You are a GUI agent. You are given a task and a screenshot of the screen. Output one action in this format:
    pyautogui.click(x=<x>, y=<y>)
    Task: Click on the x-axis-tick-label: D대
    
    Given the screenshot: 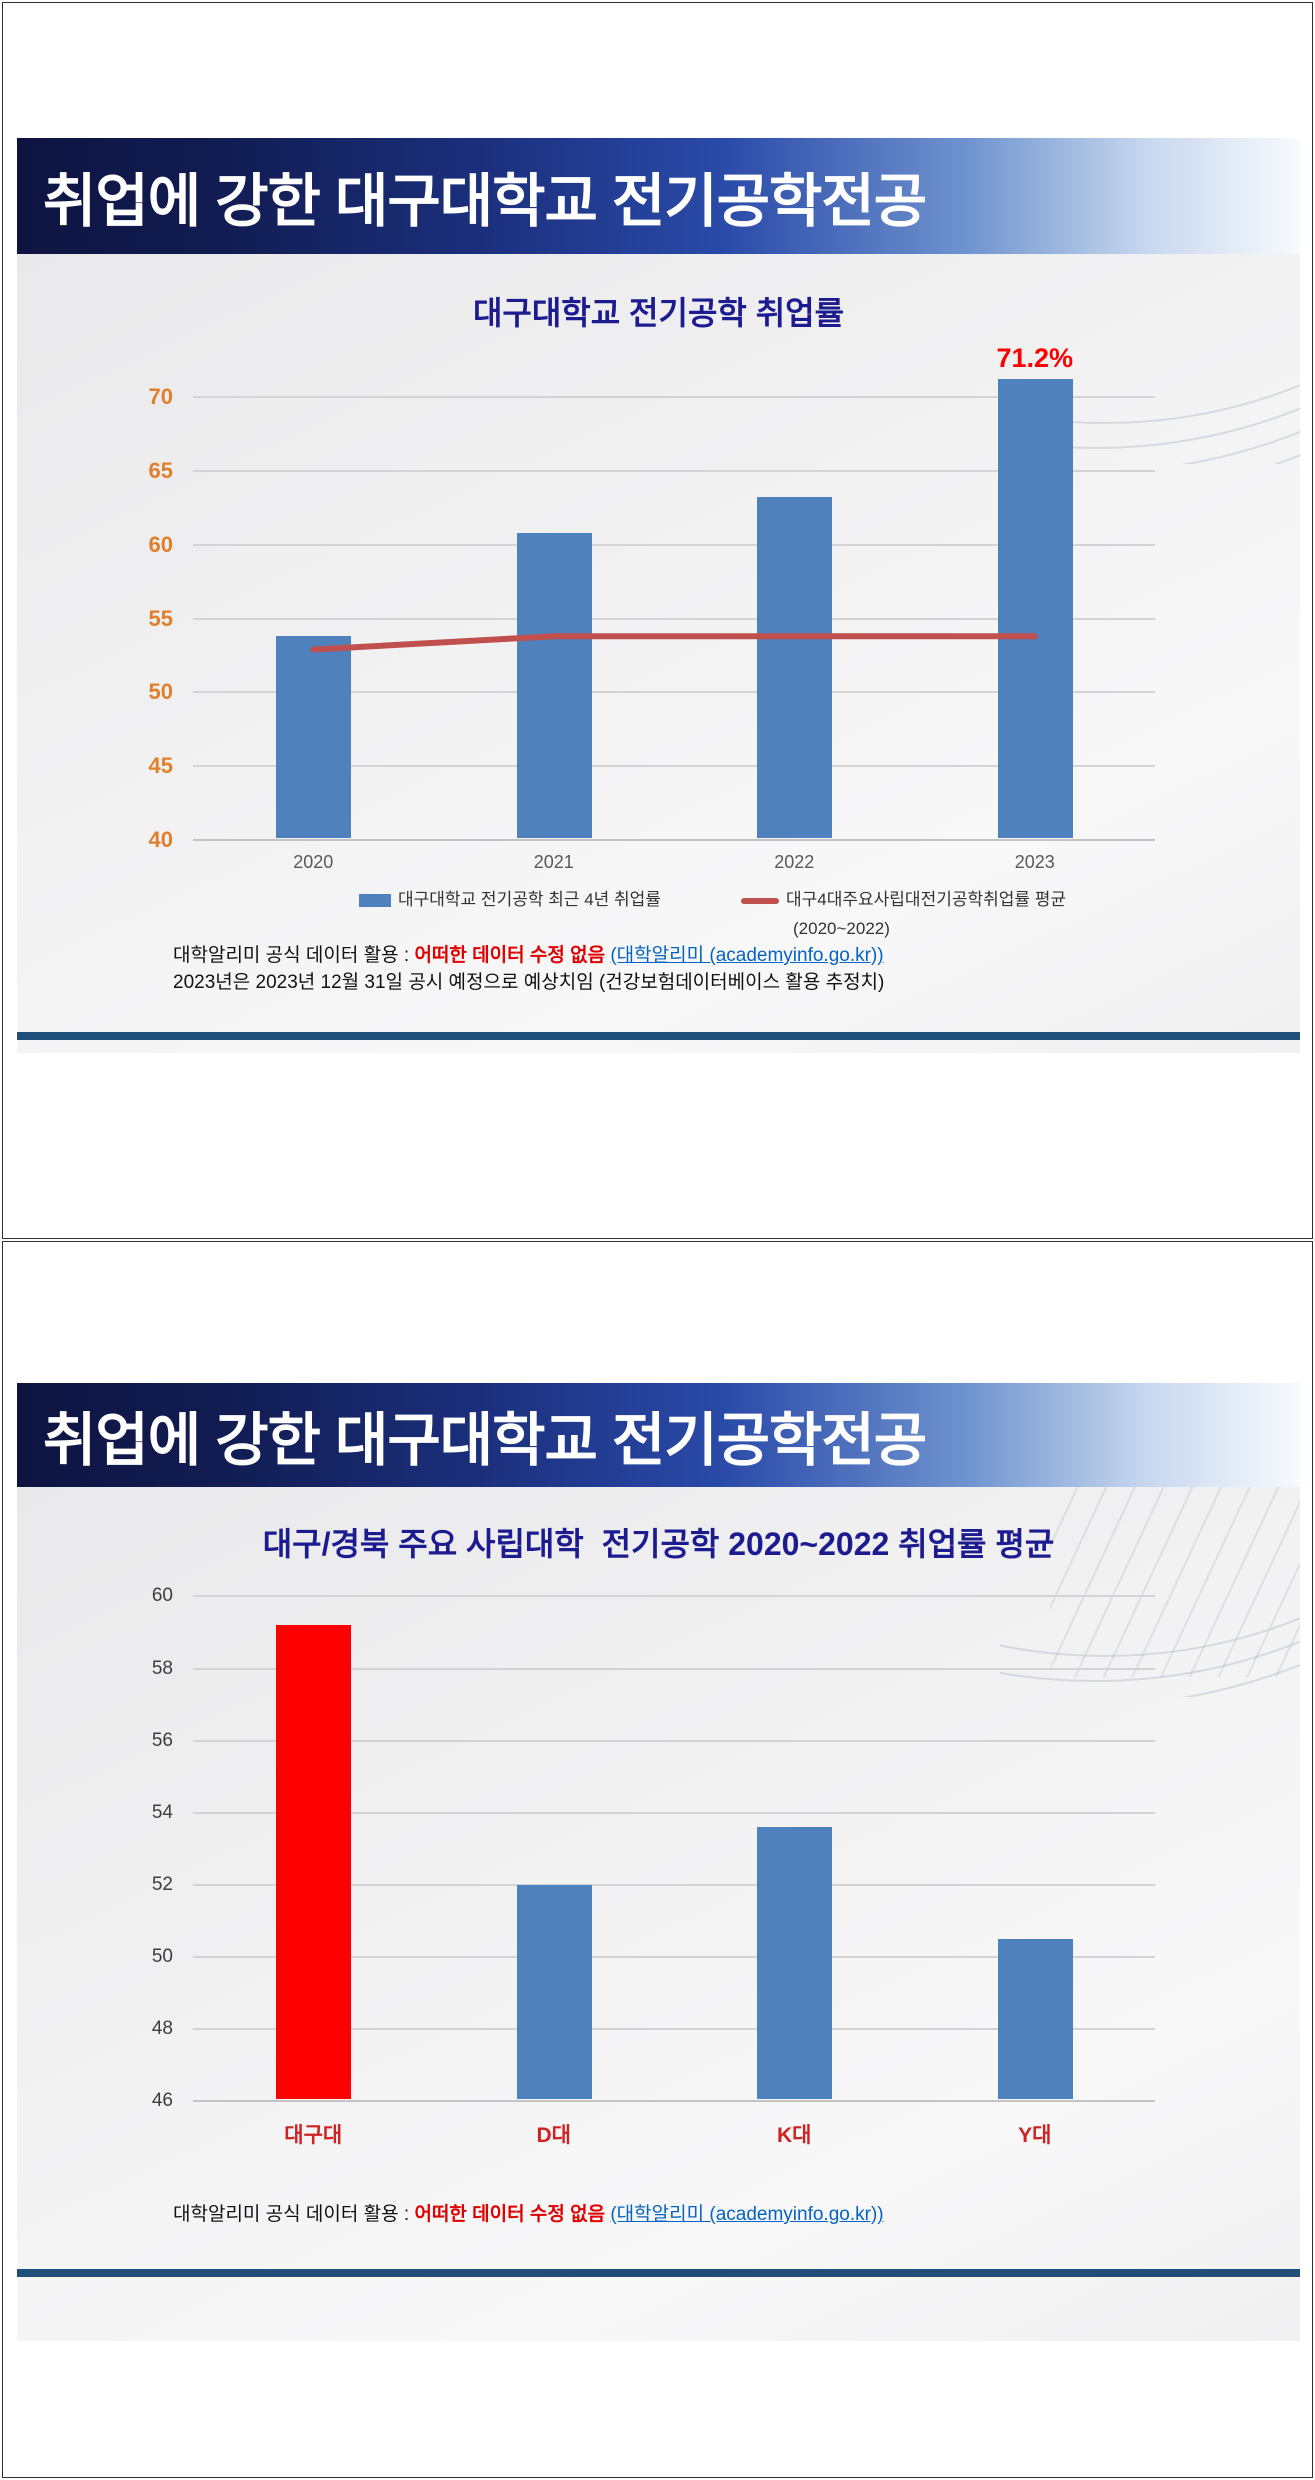 What is the action you would take?
    pyautogui.click(x=554, y=2135)
    